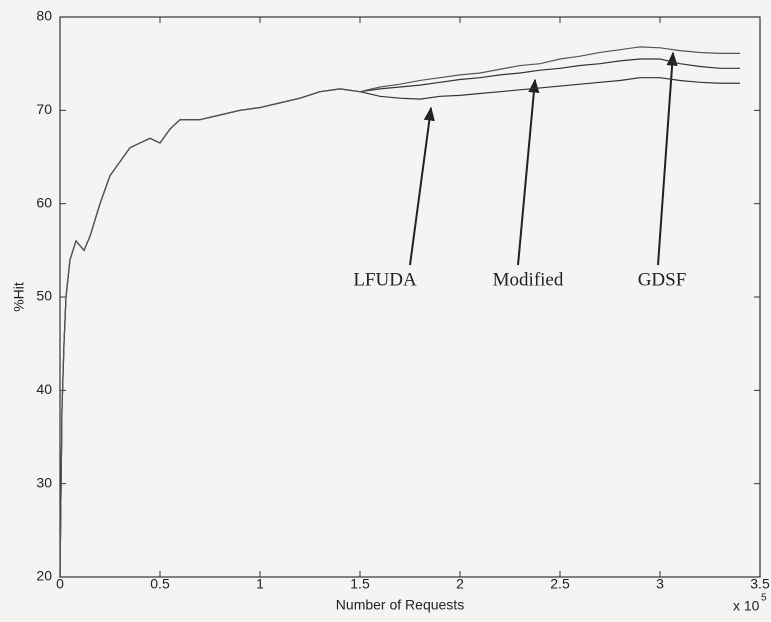  What do you see at coordinates (400, 605) in the screenshot?
I see `x-axis-label: Number of Requests` at bounding box center [400, 605].